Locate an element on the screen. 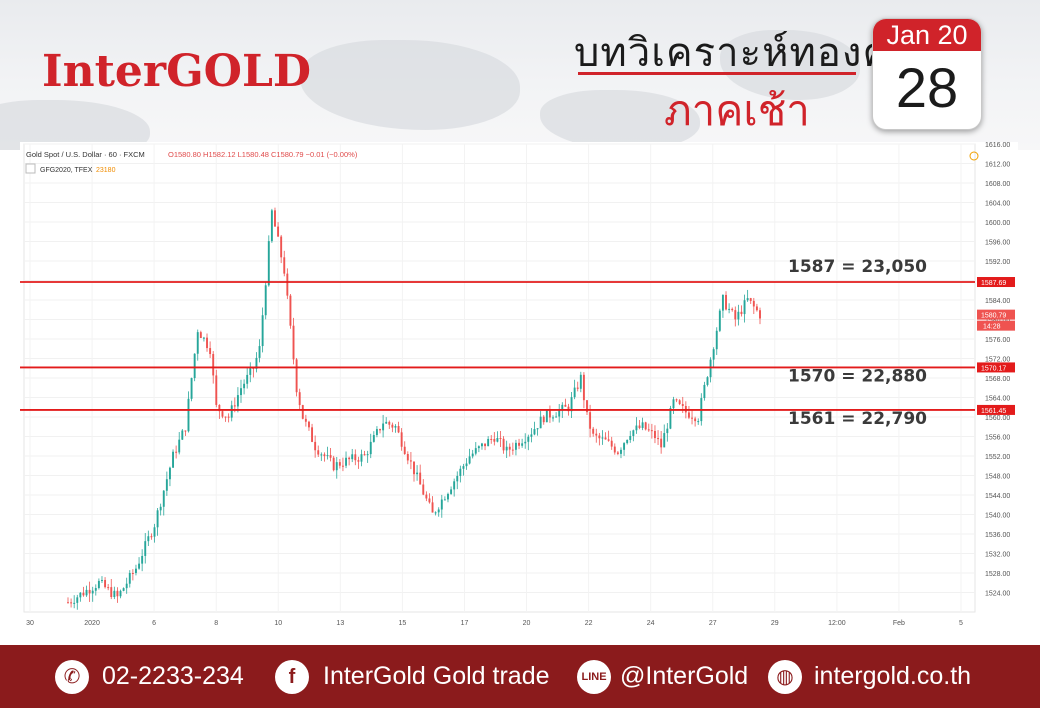 The image size is (1040, 708). collapse-icon is located at coordinates (30, 168).